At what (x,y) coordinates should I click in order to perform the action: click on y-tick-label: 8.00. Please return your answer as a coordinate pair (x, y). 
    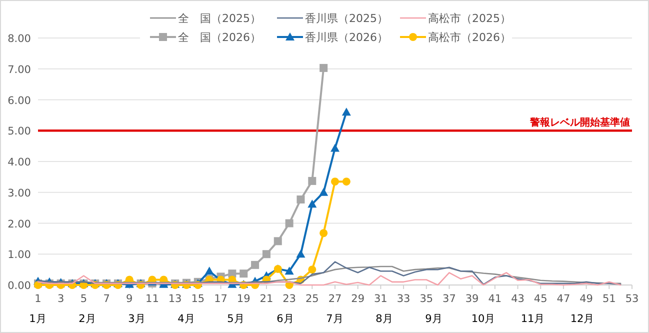
    Looking at the image, I should click on (19, 39).